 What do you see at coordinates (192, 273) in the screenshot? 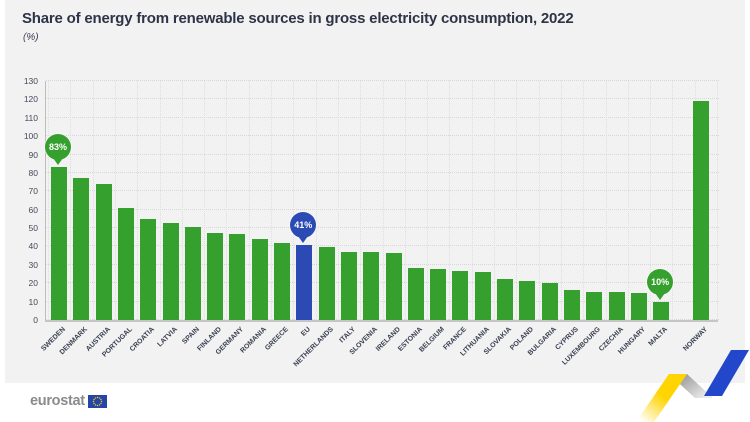
I see `bar-spain` at bounding box center [192, 273].